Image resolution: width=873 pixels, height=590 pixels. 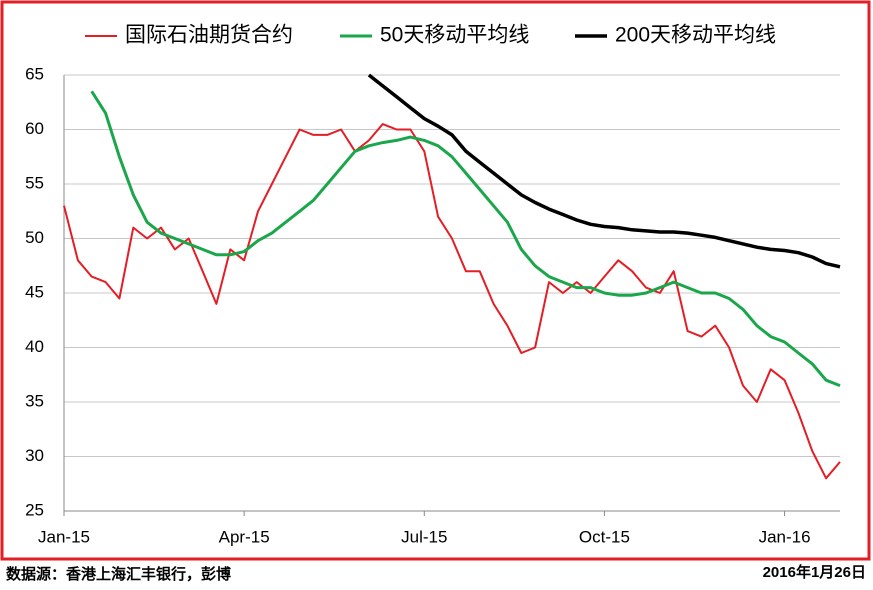 I want to click on y-tick-label: 45, so click(x=34, y=291).